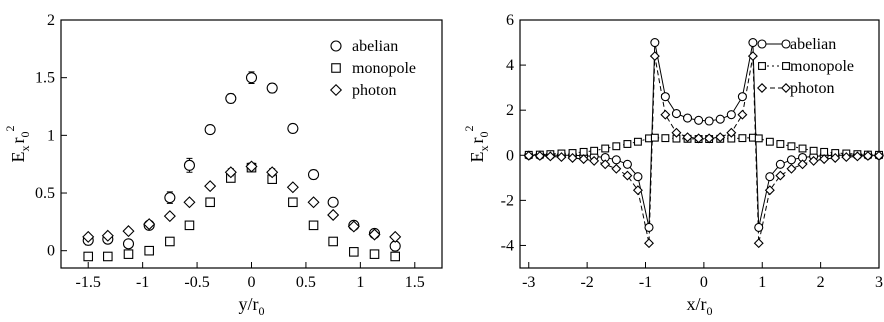 This screenshot has height=322, width=884. What do you see at coordinates (51, 135) in the screenshot?
I see `y-tick-label: 1` at bounding box center [51, 135].